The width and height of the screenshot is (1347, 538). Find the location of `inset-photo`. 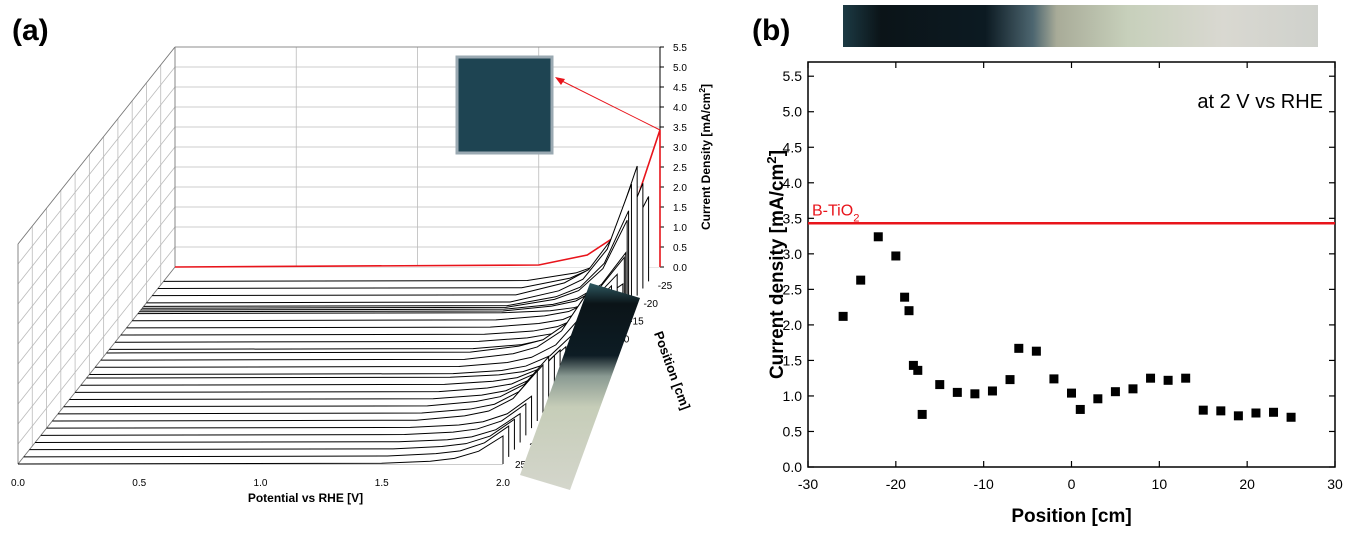

inset-photo is located at coordinates (504, 105).